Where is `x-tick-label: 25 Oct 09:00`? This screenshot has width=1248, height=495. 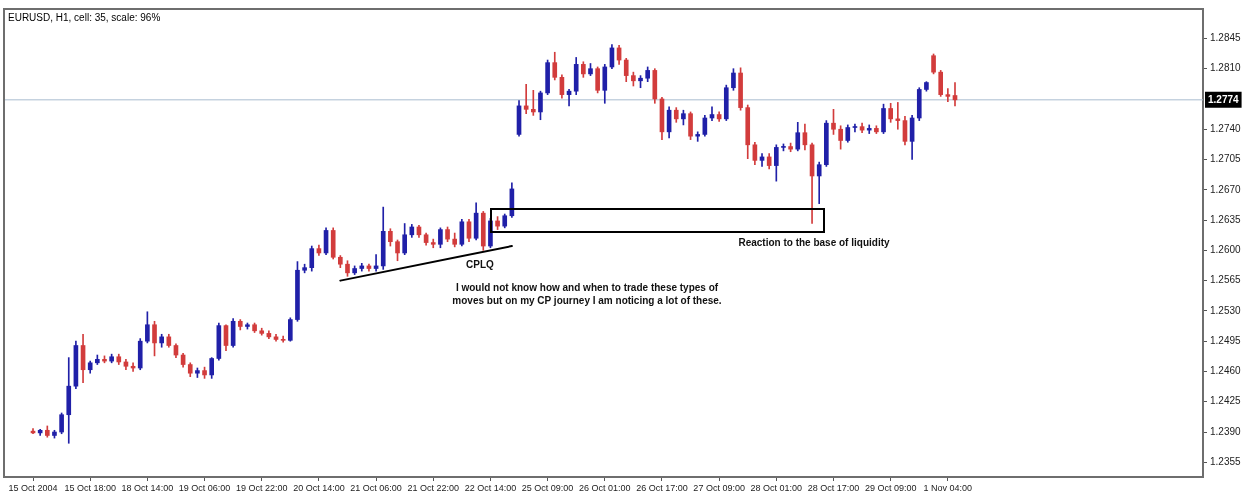
x-tick-label: 25 Oct 09:00 is located at coordinates (547, 487).